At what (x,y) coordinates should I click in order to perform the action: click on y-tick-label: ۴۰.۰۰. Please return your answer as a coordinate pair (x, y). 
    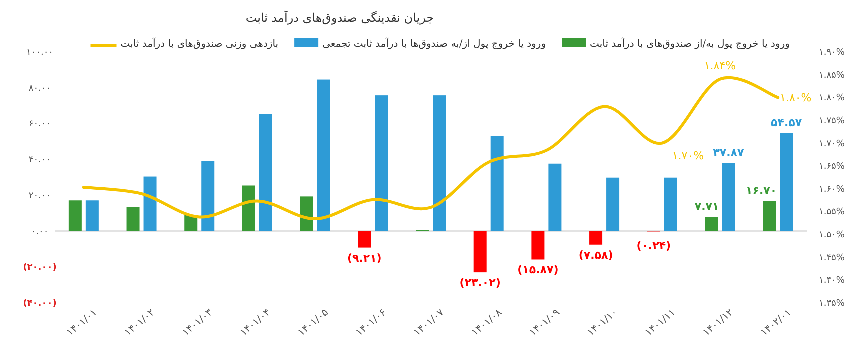
    Looking at the image, I should click on (40, 161).